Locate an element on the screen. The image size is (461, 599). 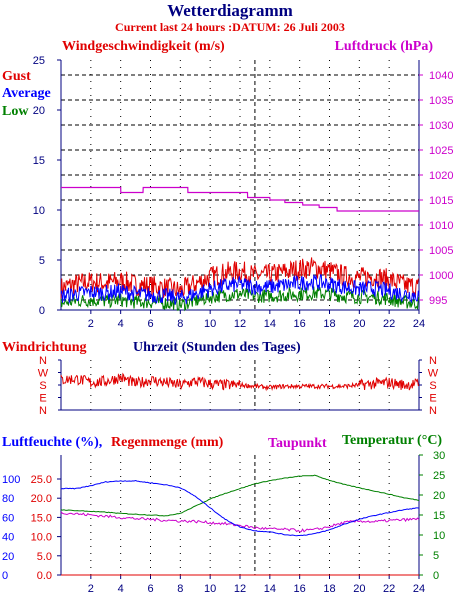
temperature-series-line is located at coordinates (240, 495).